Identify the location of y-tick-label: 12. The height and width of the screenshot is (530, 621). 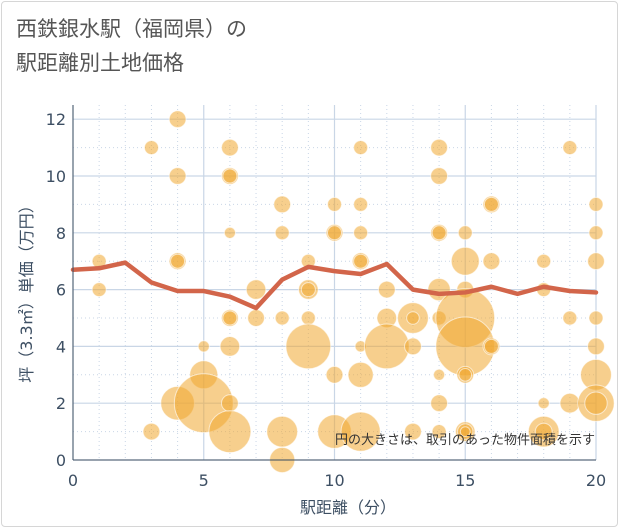
(56, 119).